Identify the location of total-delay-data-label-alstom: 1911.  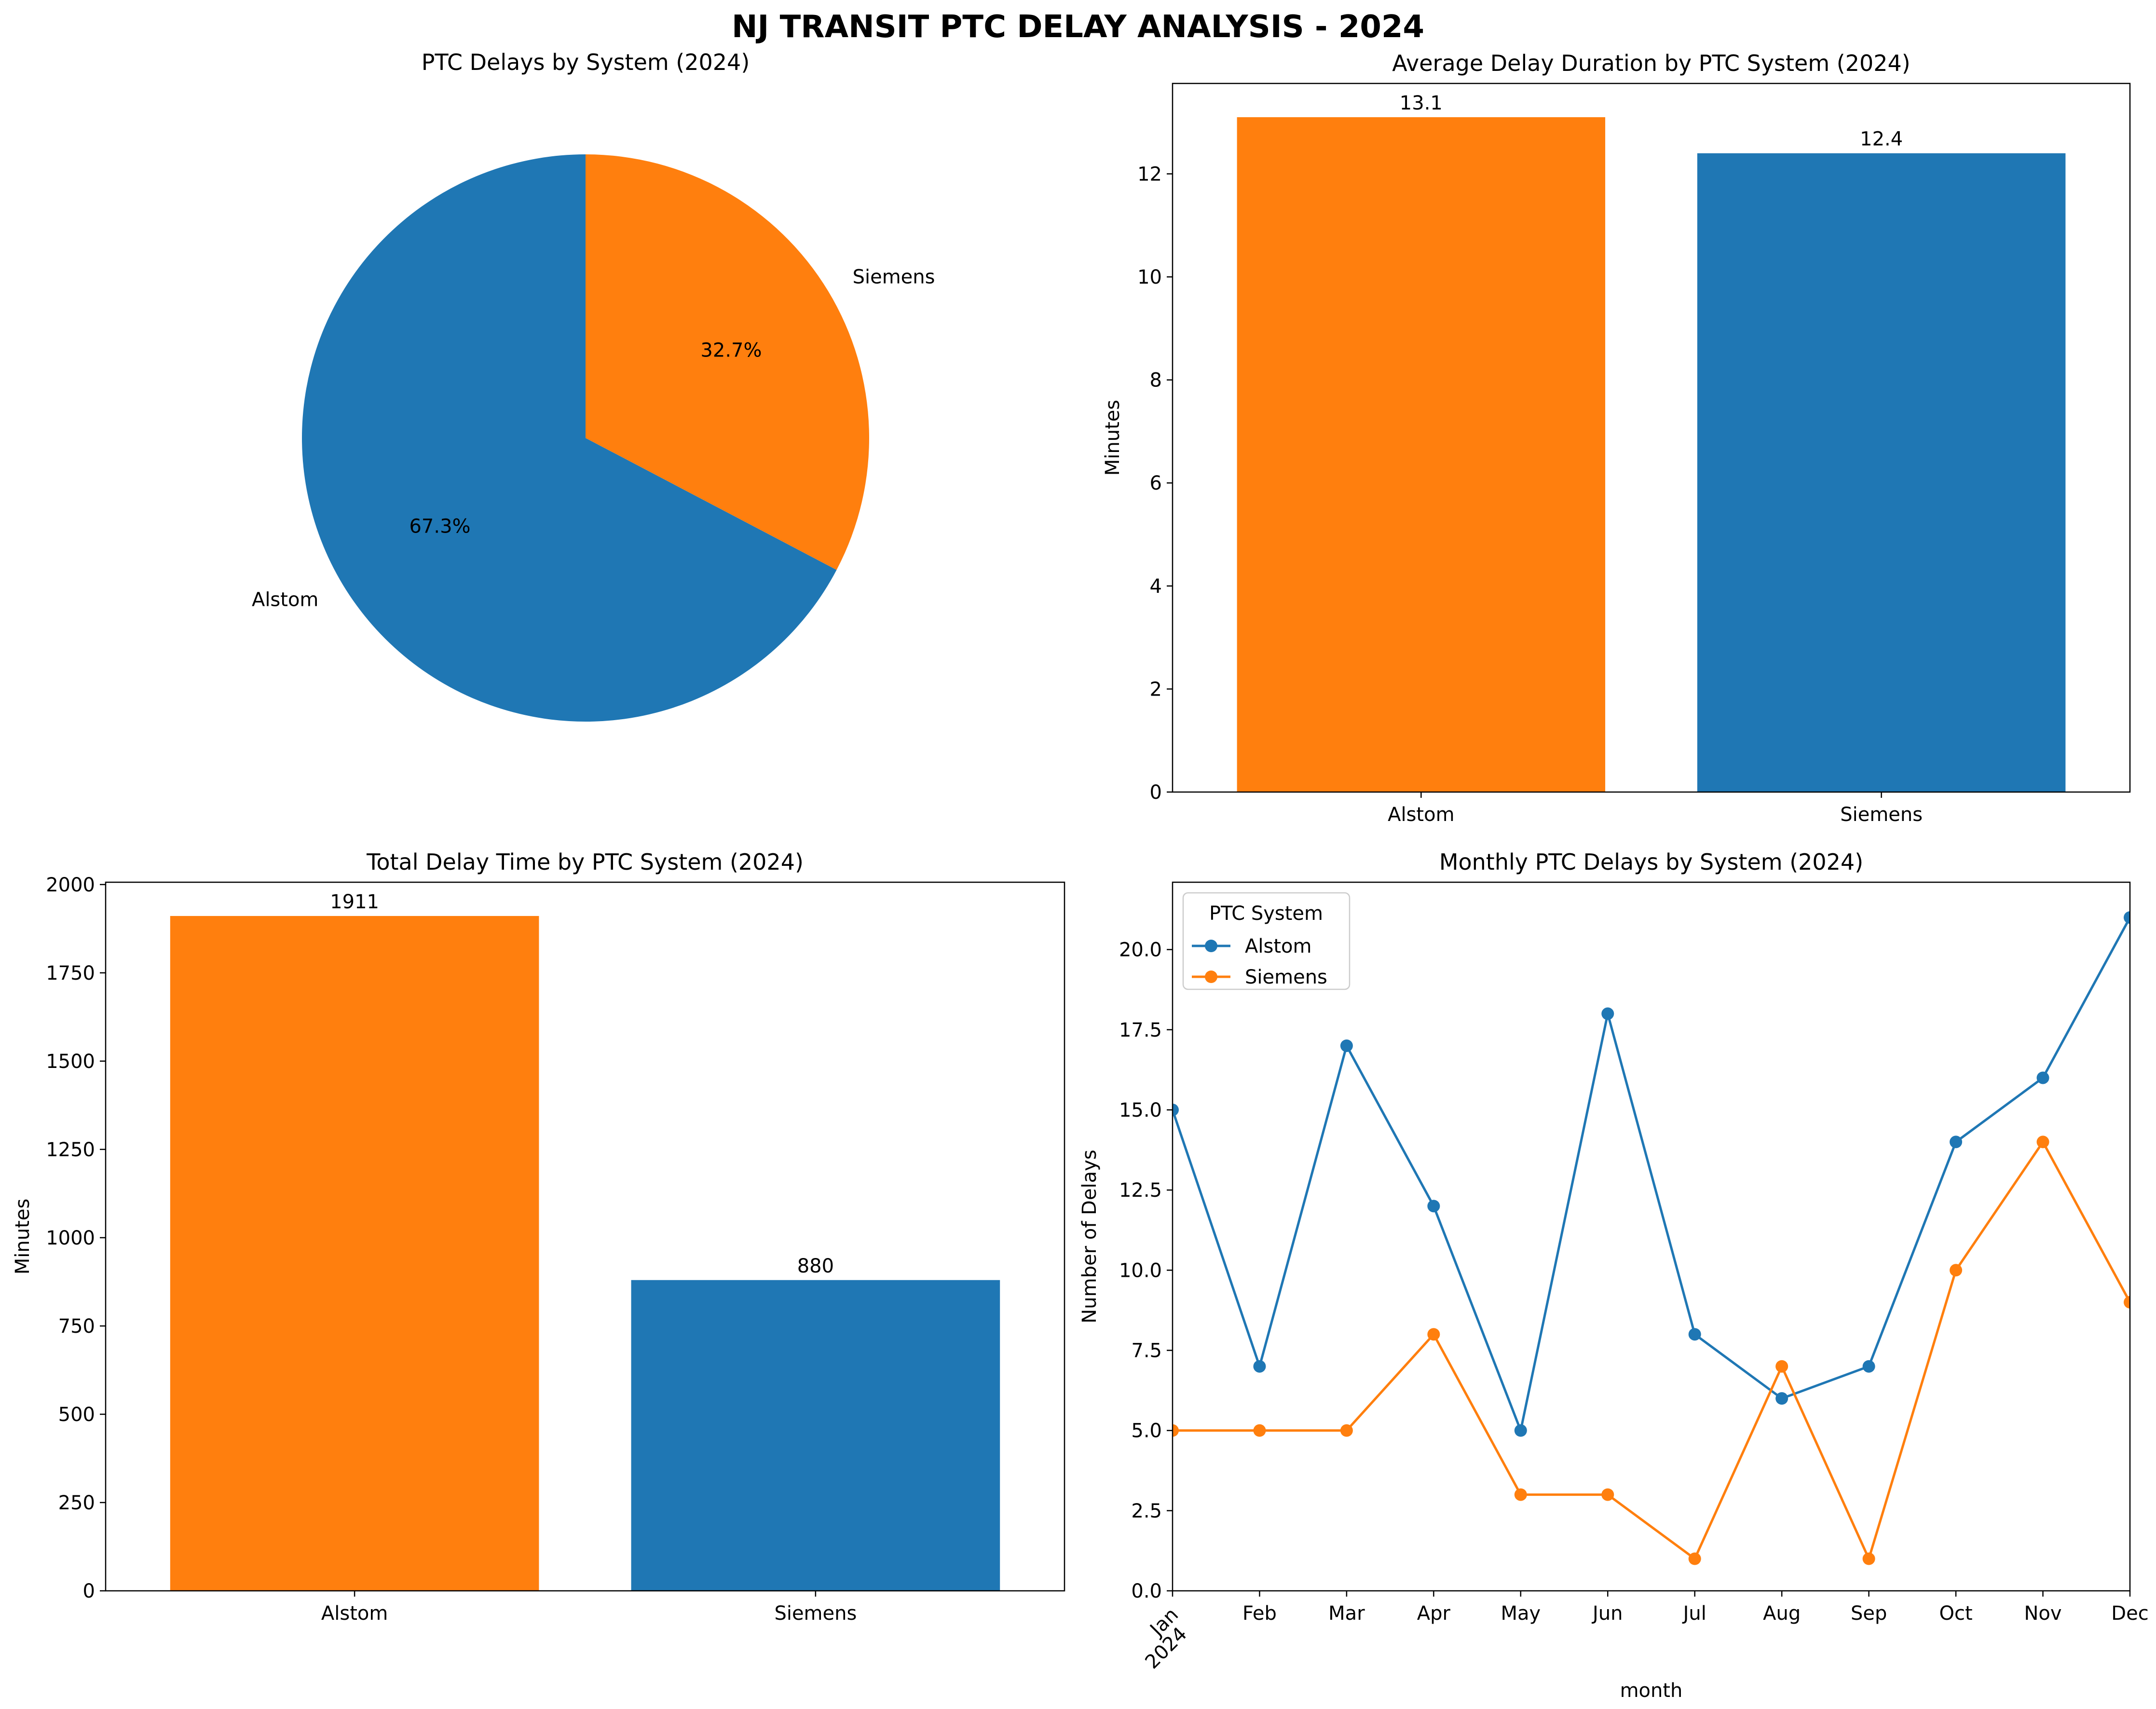
(354, 902).